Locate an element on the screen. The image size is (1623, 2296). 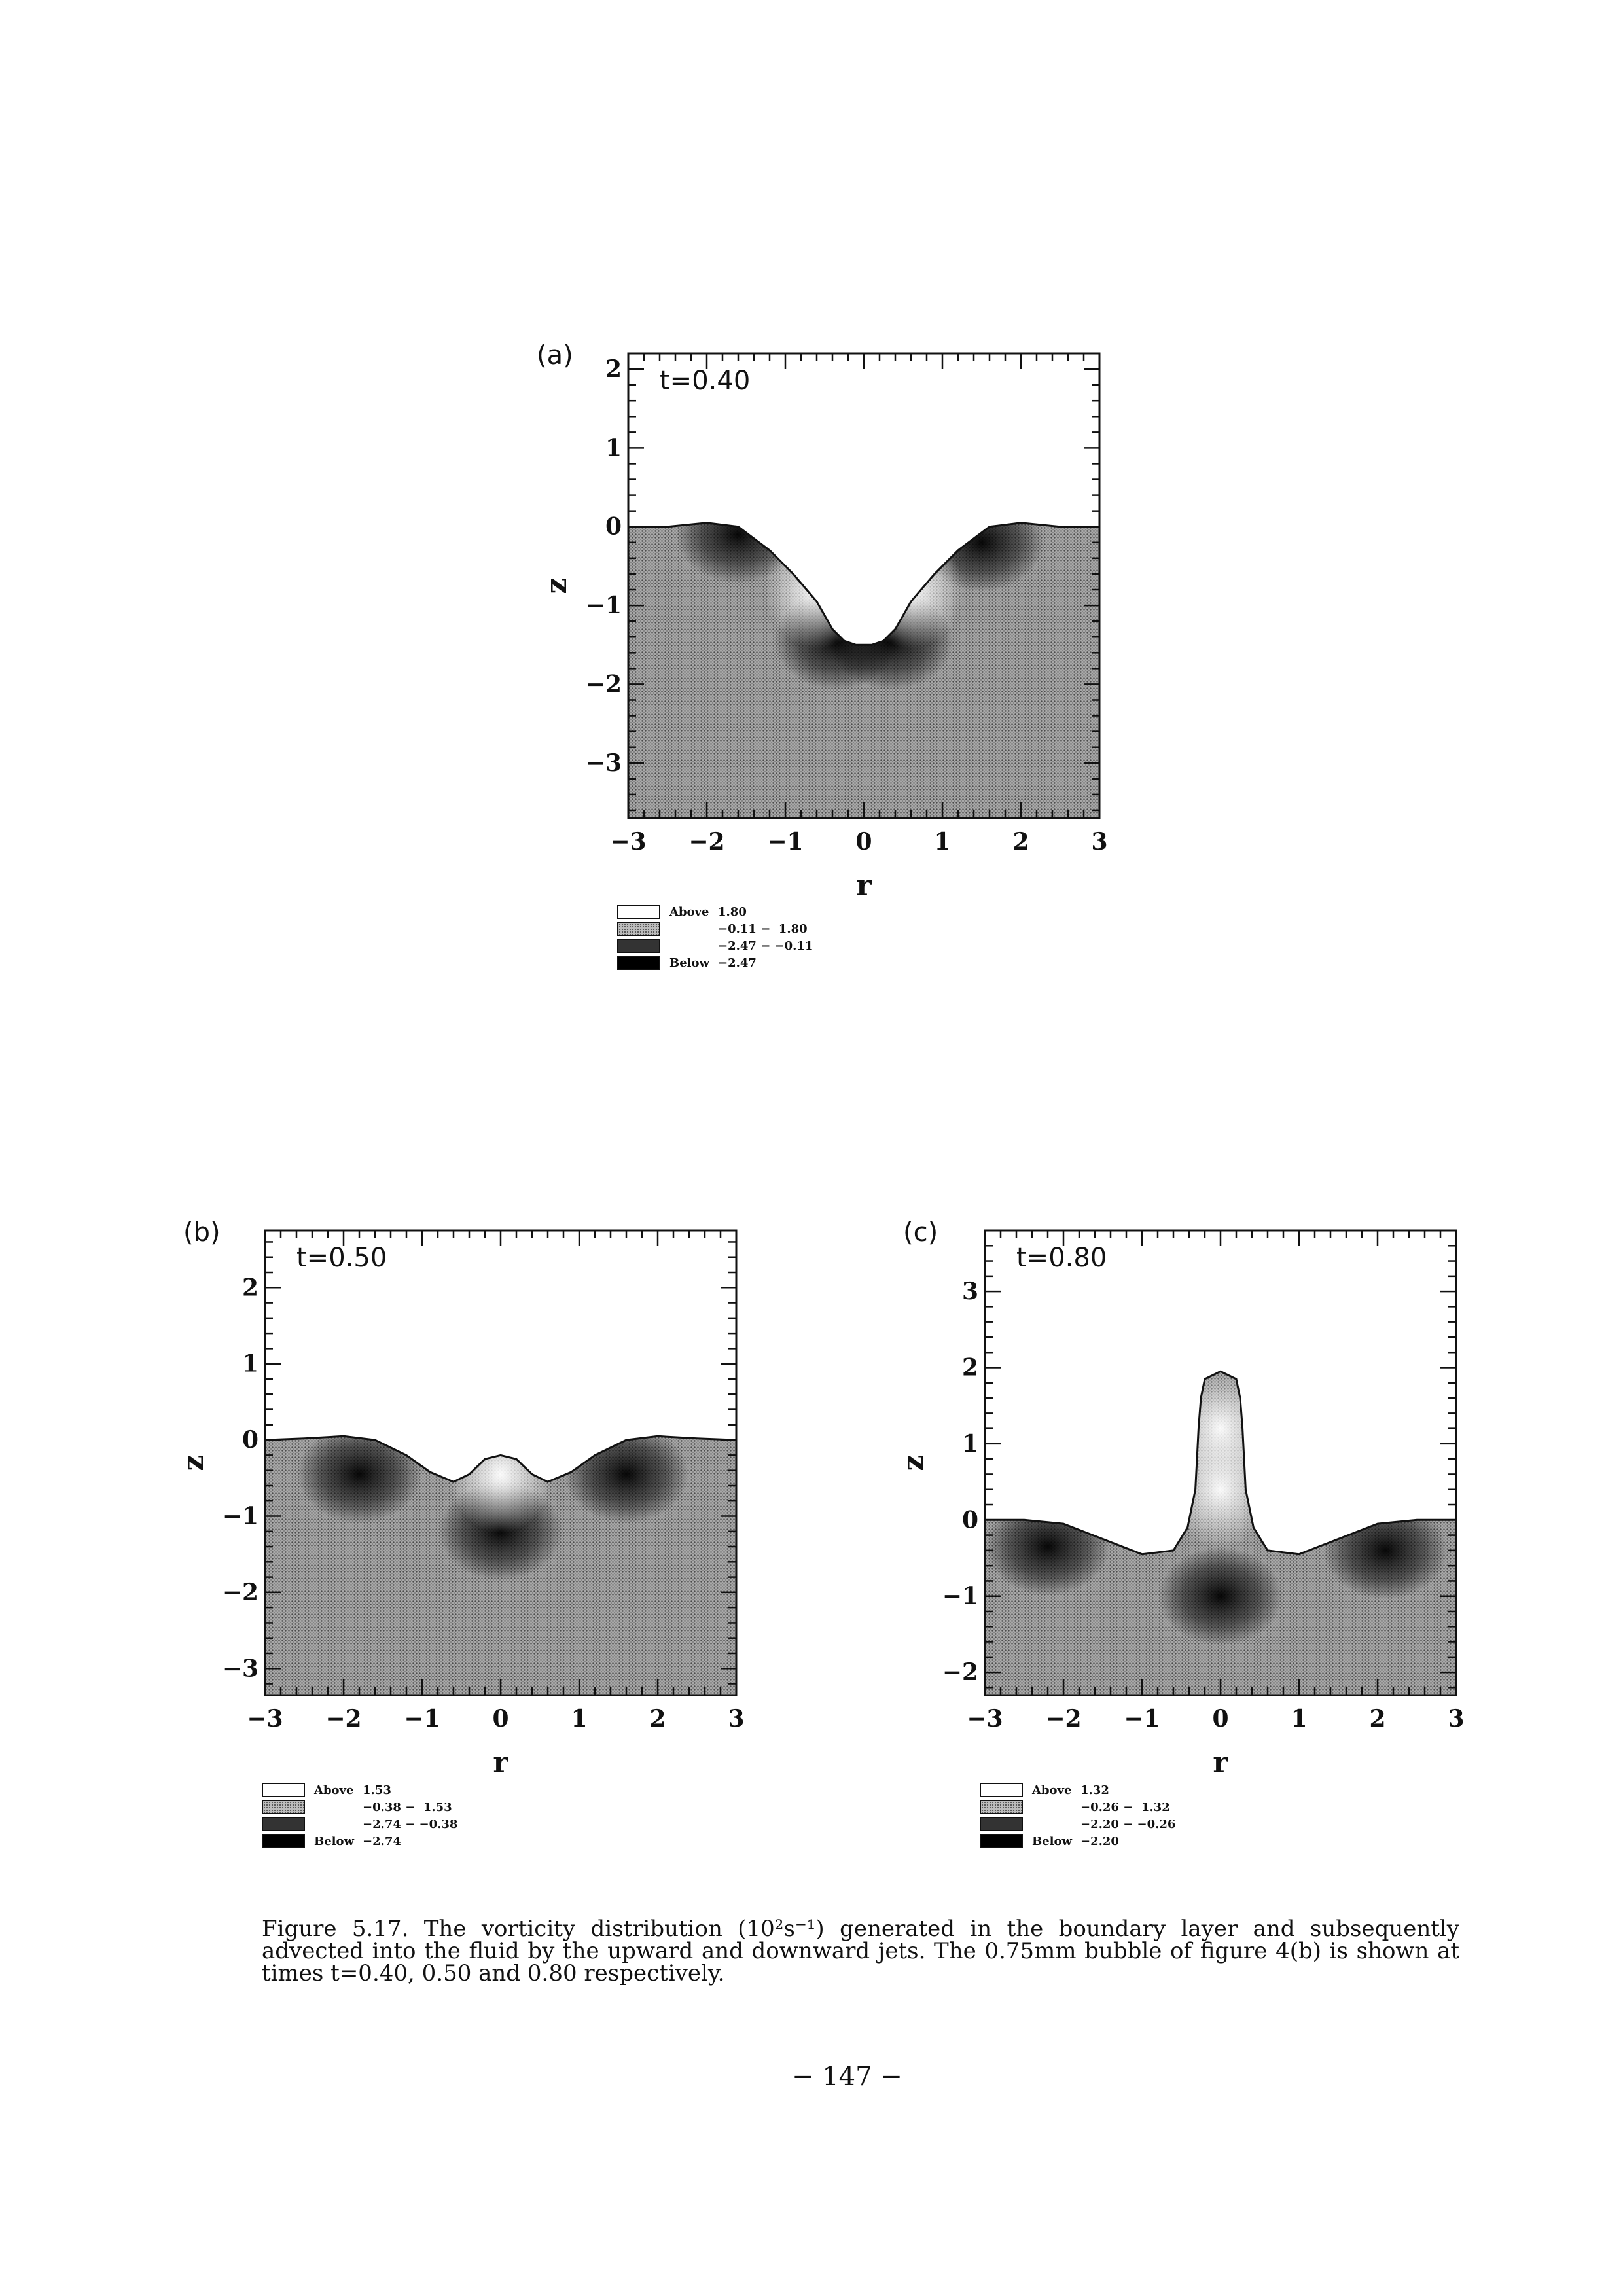
time-label: t=0.50 is located at coordinates (341, 1258).